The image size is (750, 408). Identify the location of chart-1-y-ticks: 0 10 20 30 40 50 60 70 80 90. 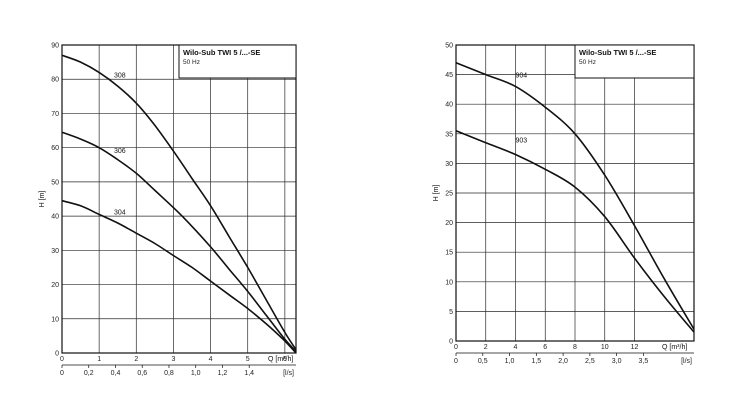
(55, 200).